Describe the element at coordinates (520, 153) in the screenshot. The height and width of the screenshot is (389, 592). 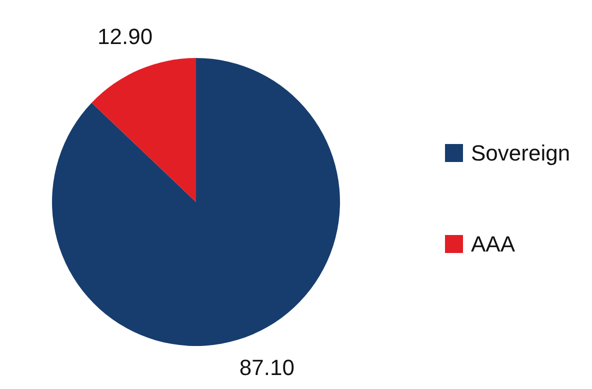
I see `legend-label: Sovereign` at that location.